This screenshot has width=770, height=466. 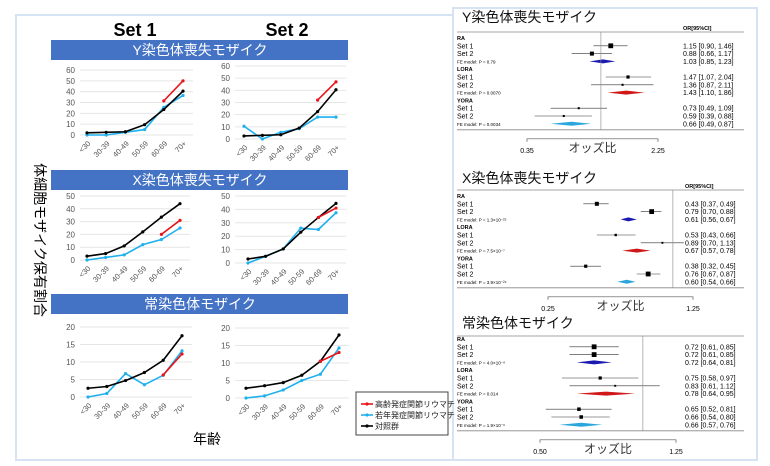 What do you see at coordinates (465, 70) in the screenshot?
I see `group-label: LORA` at bounding box center [465, 70].